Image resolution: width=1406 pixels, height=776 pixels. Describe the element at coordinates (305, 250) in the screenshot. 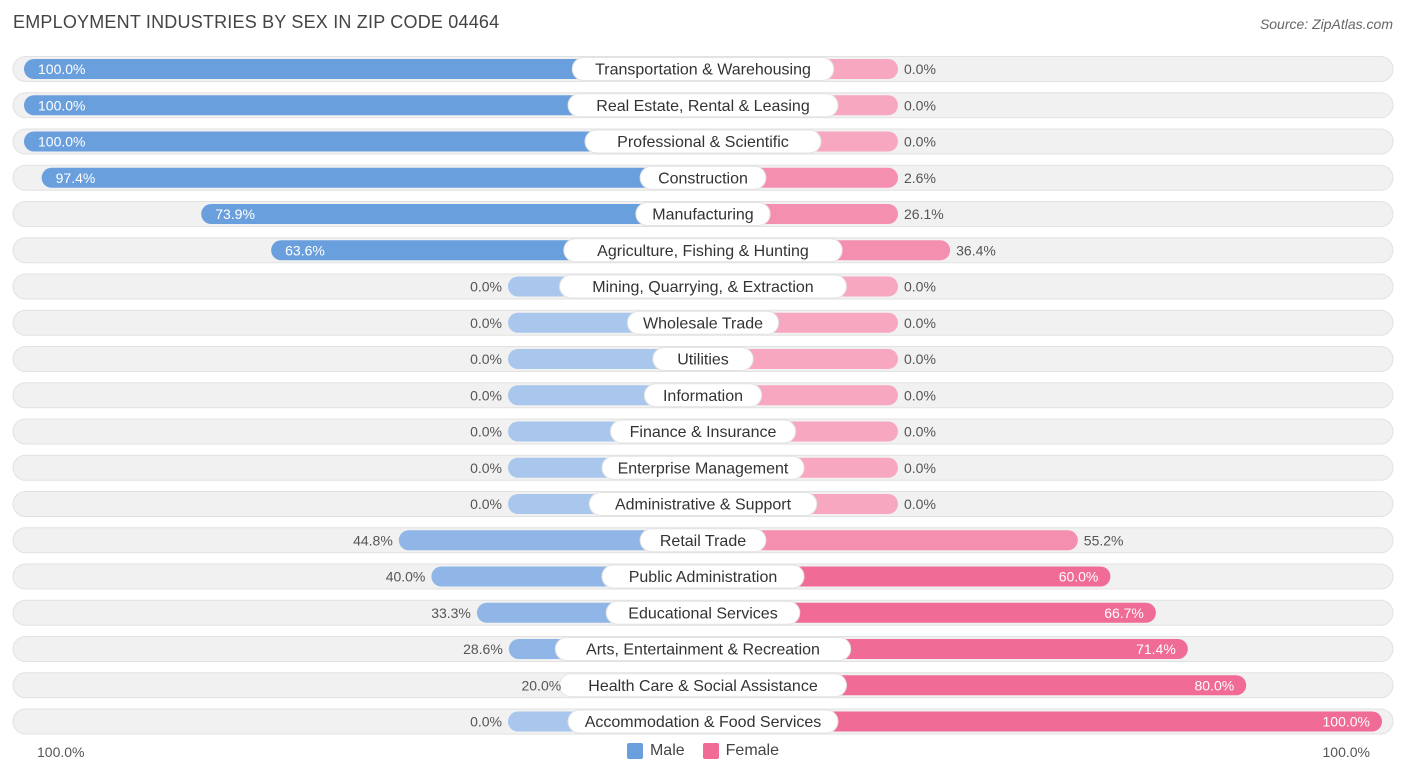

I see `male-value-label: 63.6%` at that location.